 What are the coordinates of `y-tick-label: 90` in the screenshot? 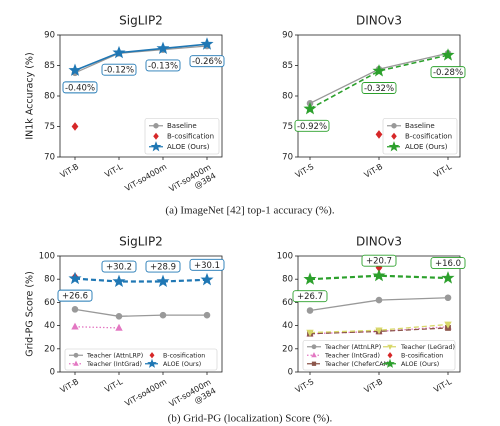 It's located at (287, 36).